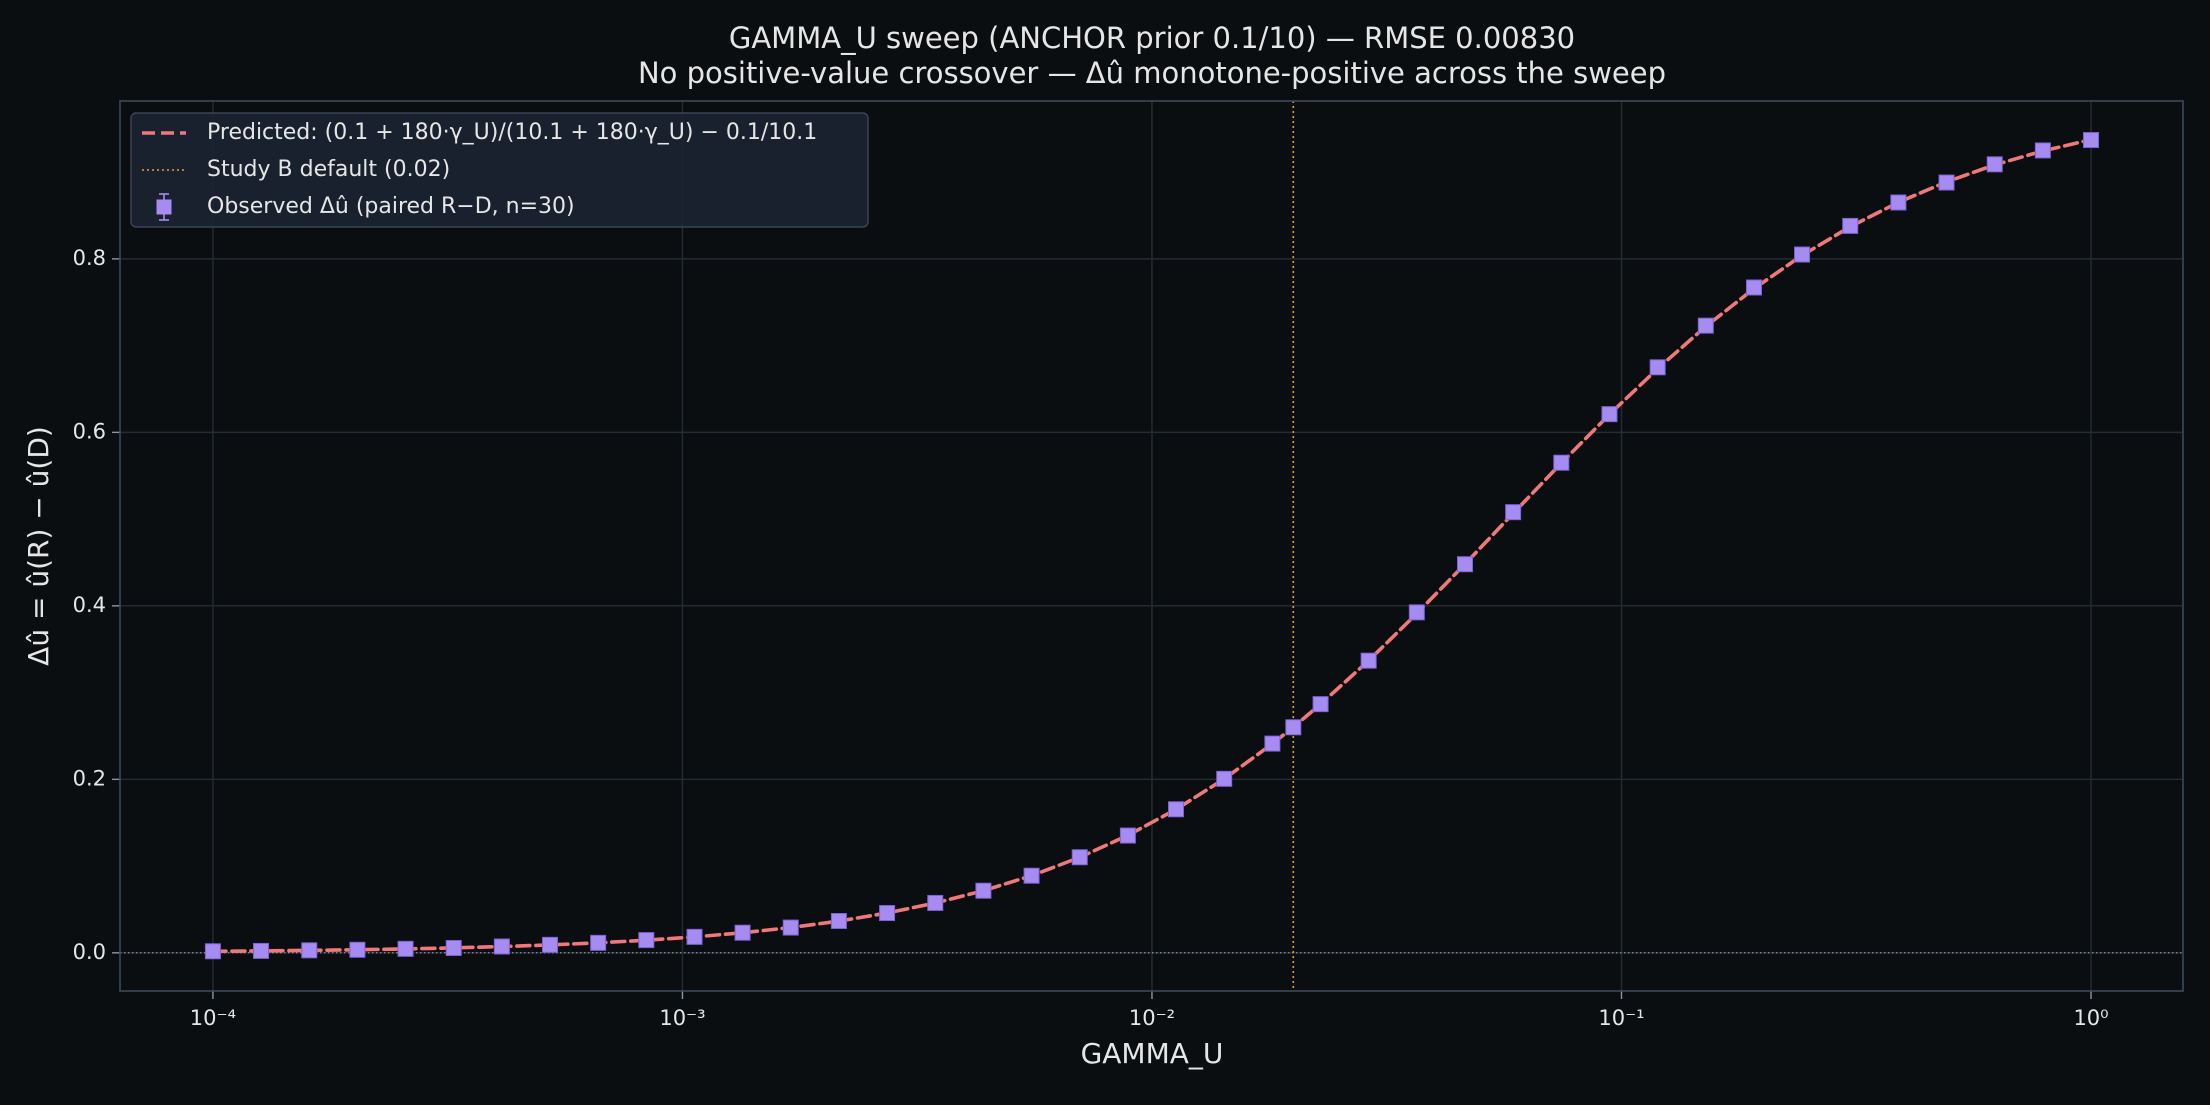 This screenshot has width=2210, height=1105. What do you see at coordinates (2090, 1018) in the screenshot?
I see `x-tick-label: 10⁰` at bounding box center [2090, 1018].